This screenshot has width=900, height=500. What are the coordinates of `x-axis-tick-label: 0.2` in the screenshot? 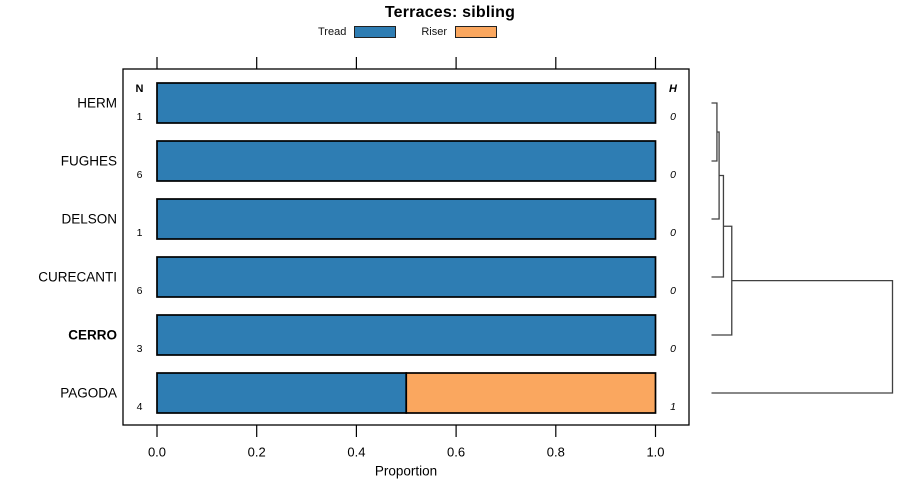 It's located at (257, 452).